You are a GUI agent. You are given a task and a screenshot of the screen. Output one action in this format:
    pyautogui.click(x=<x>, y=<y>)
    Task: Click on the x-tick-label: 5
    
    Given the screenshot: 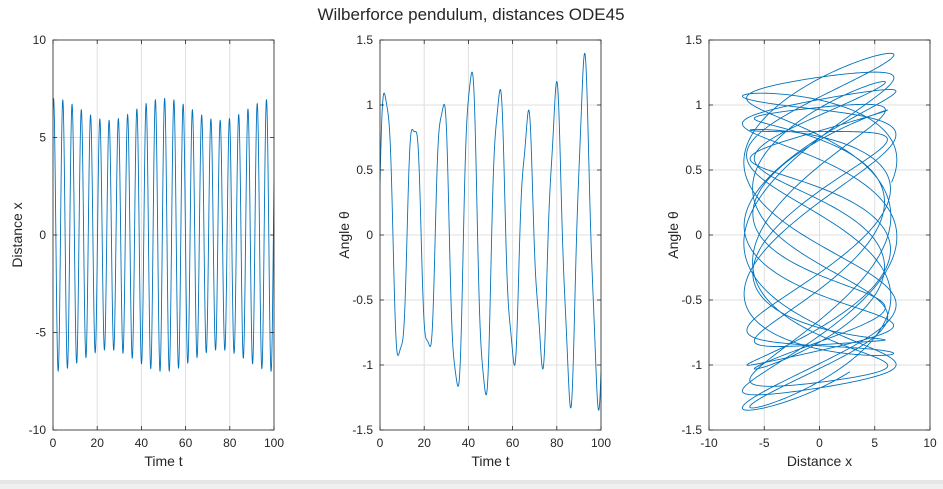 What is the action you would take?
    pyautogui.click(x=874, y=443)
    